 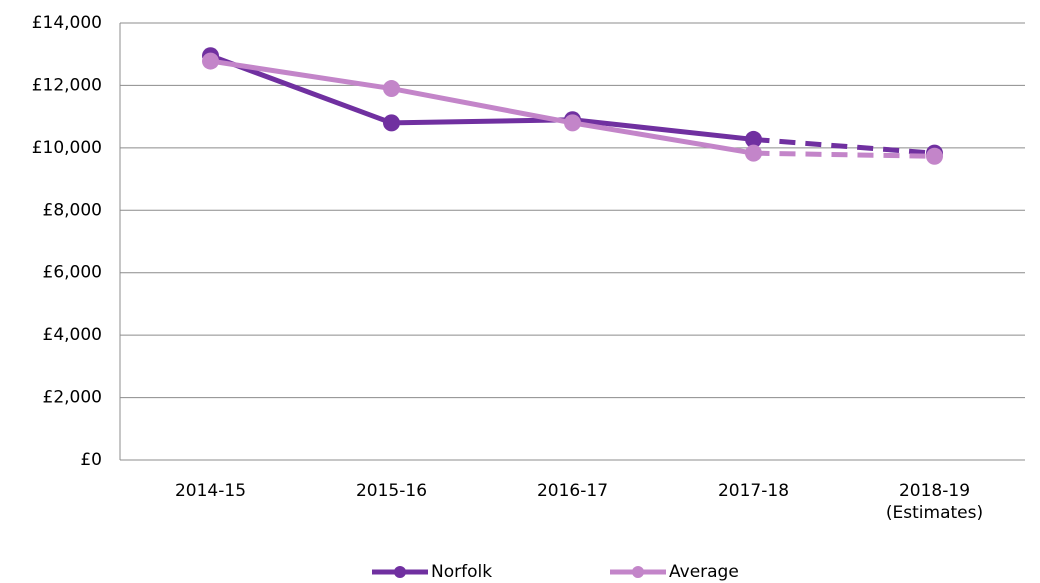 I want to click on x-tick-label: 2017-18, so click(x=753, y=491).